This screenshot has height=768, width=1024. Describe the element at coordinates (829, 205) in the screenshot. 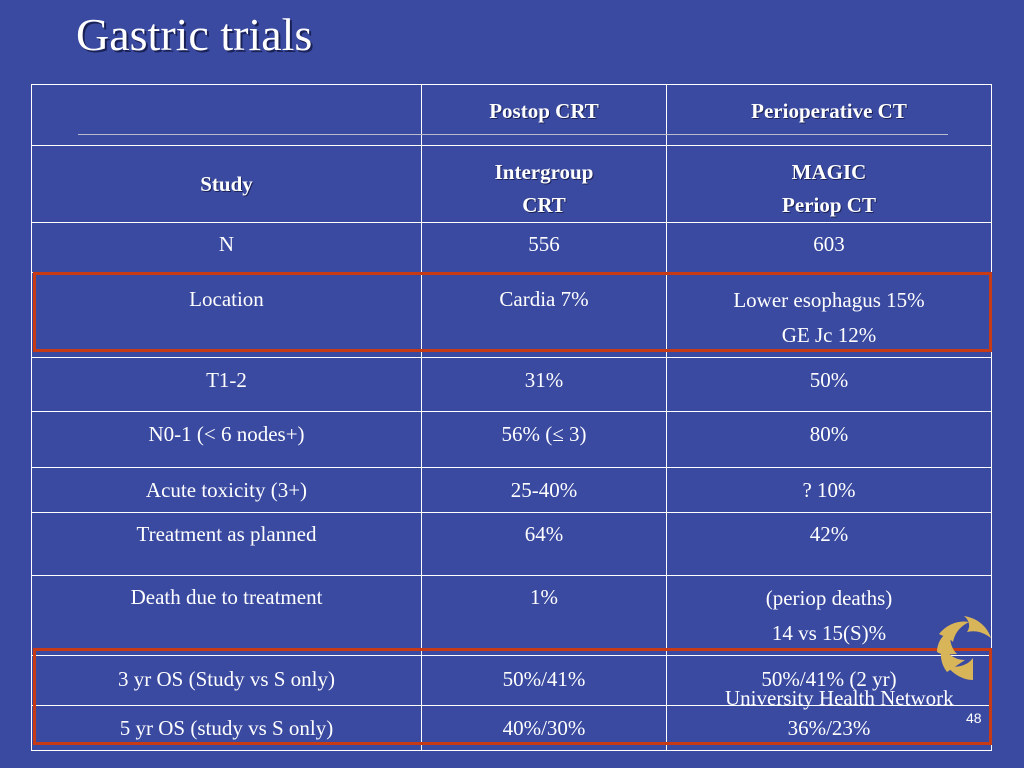

I see `study-col3-line2: Periop CT` at that location.